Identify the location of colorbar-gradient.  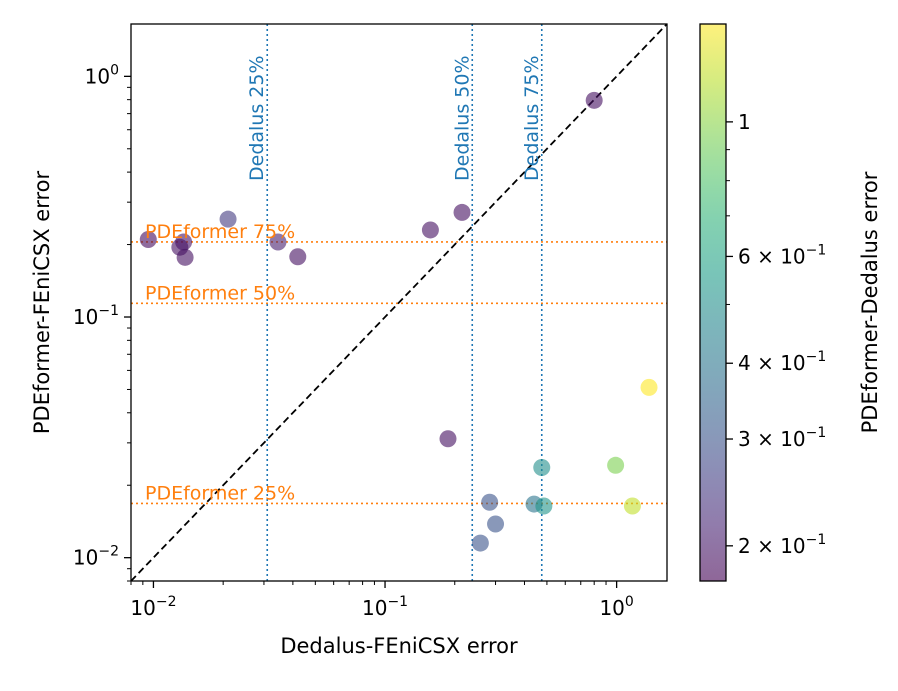
(713, 302).